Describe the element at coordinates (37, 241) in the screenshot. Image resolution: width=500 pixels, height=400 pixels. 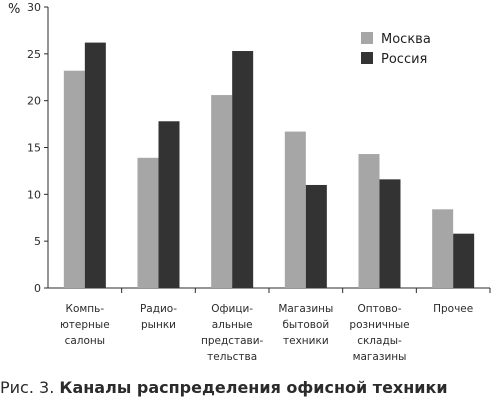
I see `y-tick-label: 5` at that location.